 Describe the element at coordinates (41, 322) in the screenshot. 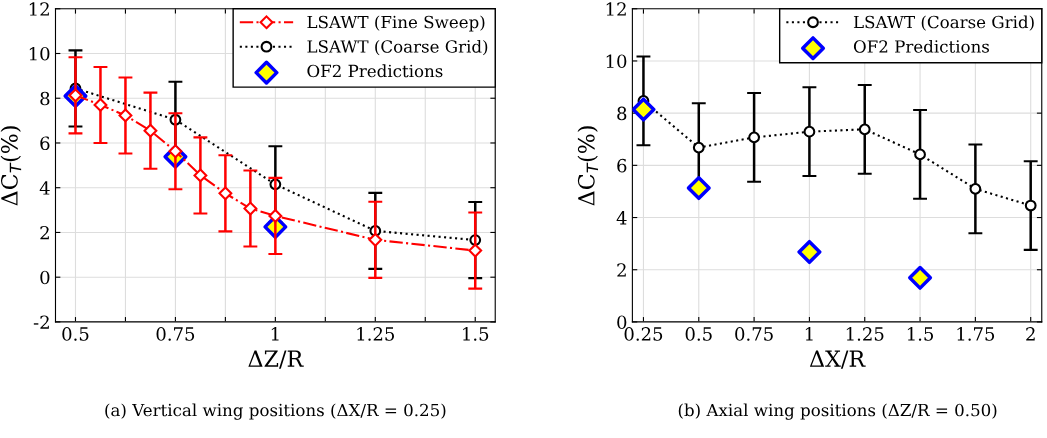

I see `y-tick-label: -2` at that location.